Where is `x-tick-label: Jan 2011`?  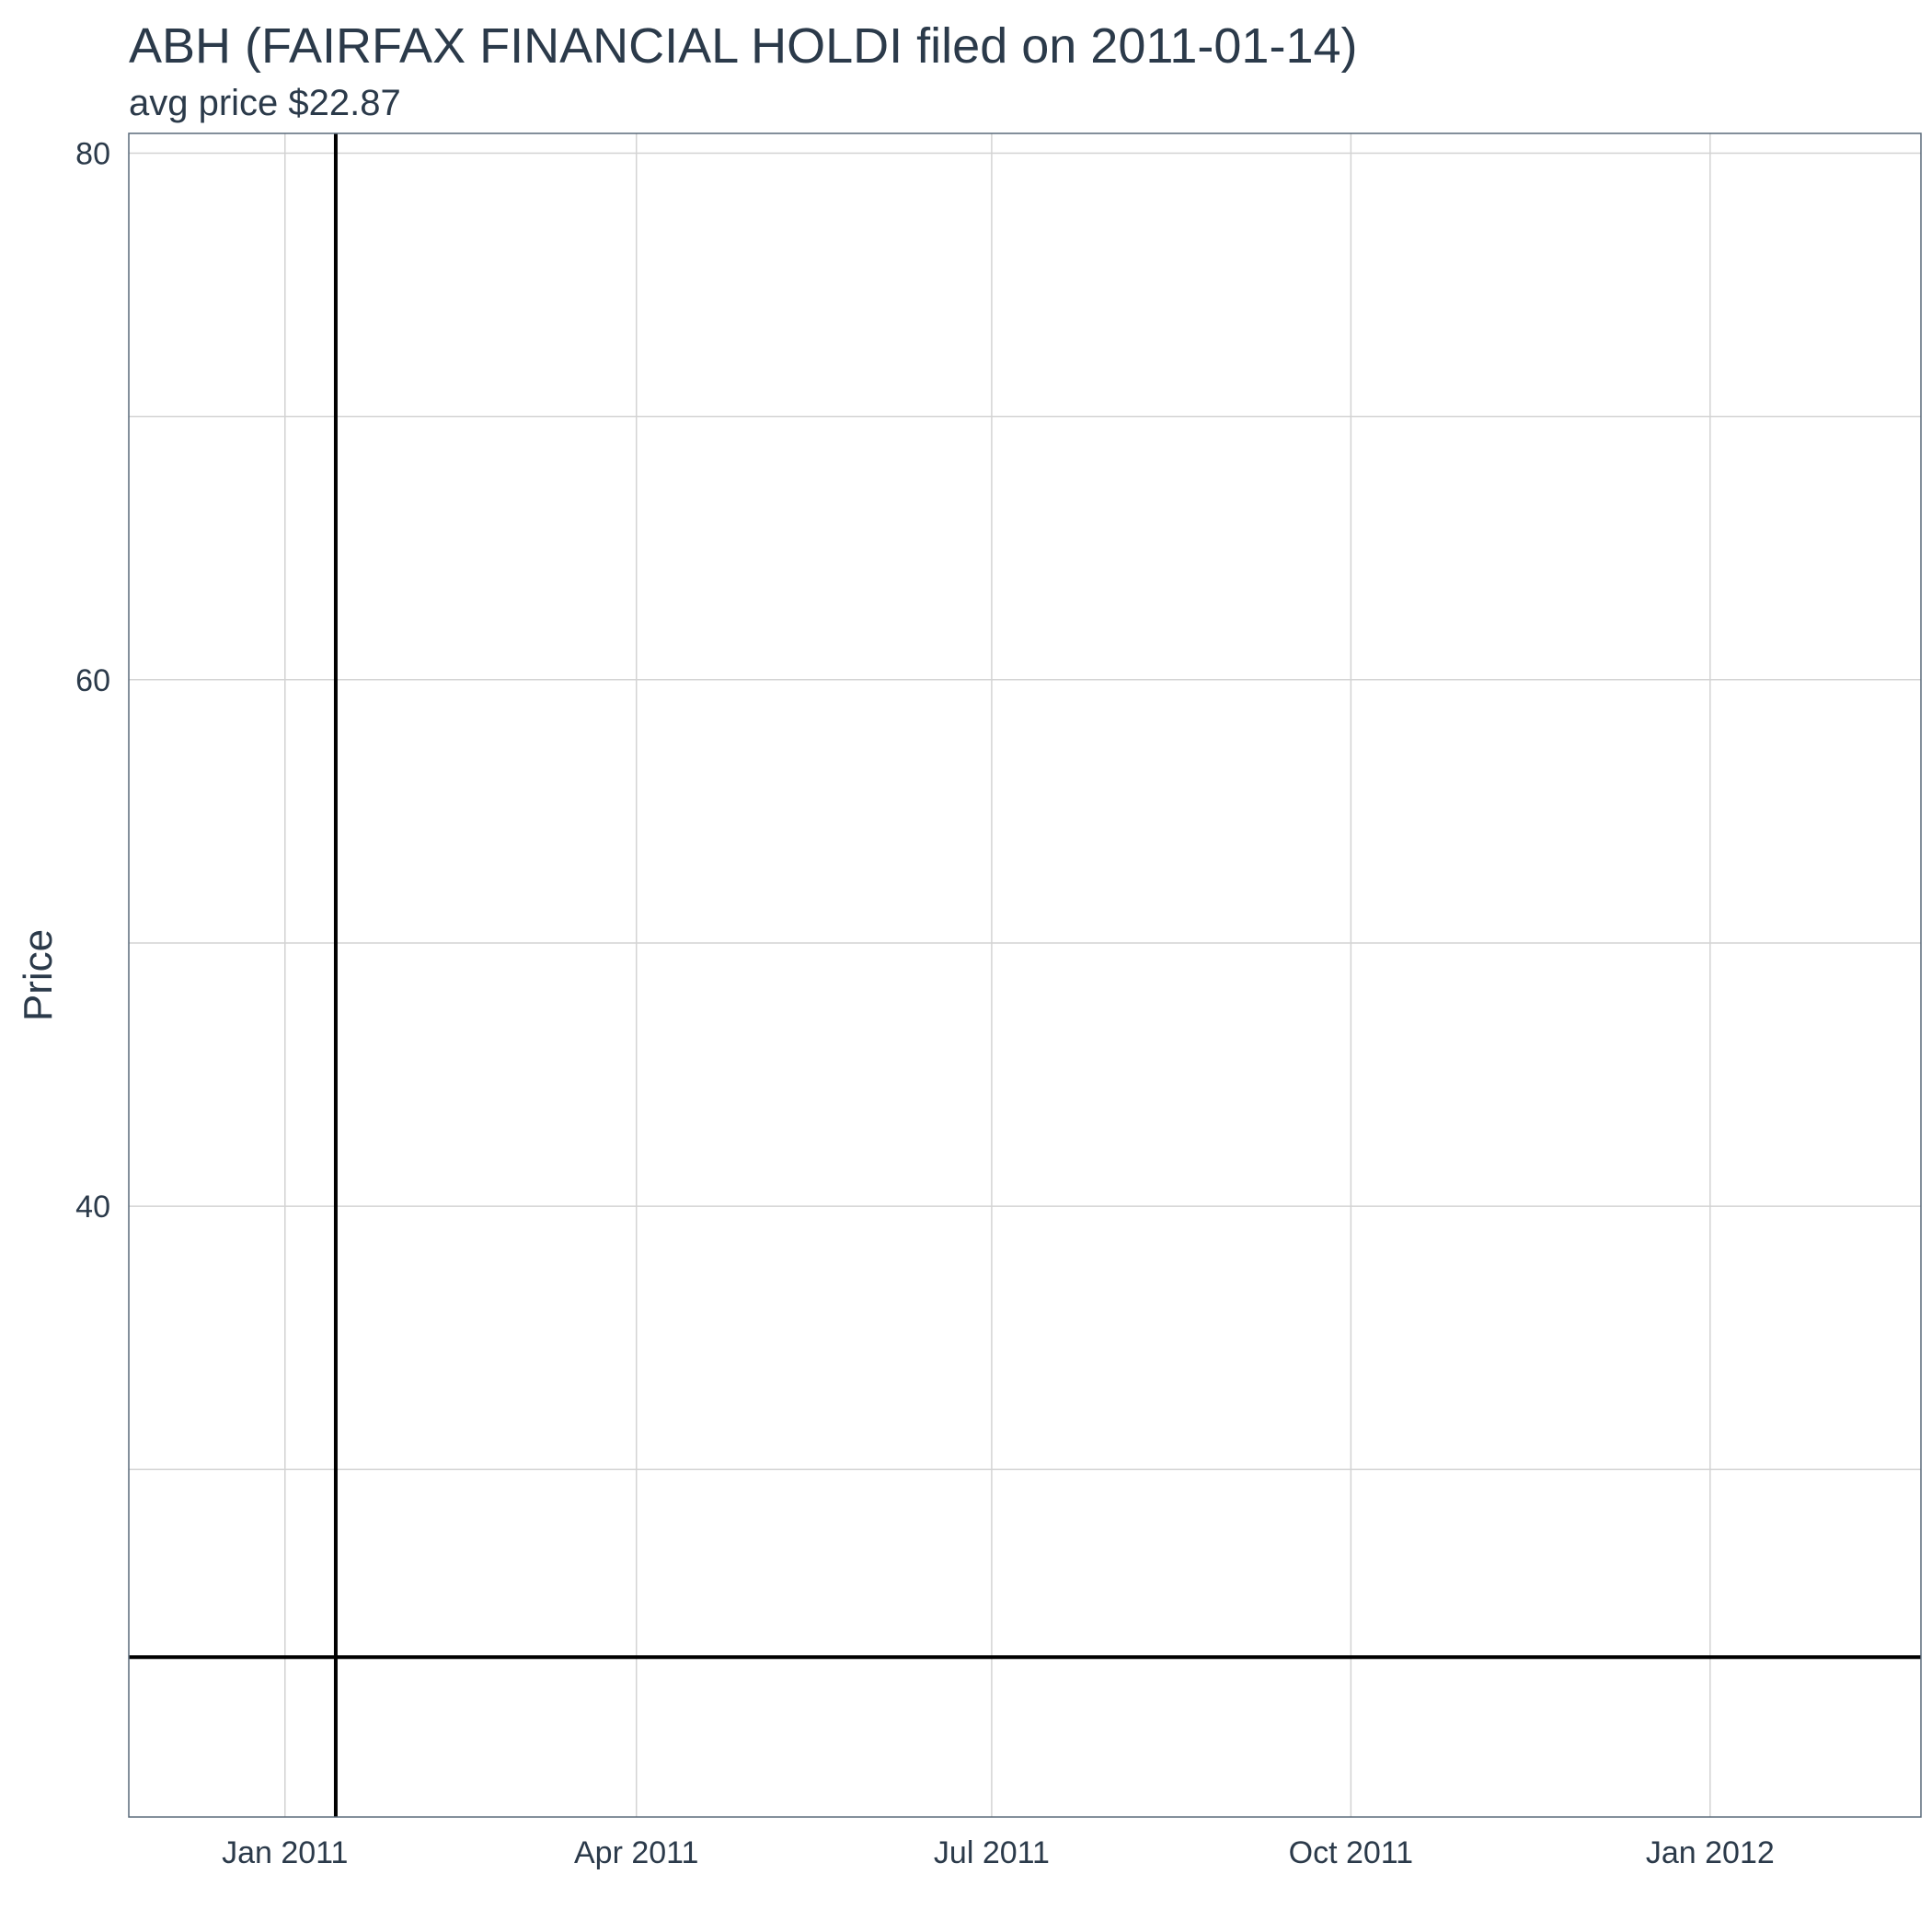 x-tick-label: Jan 2011 is located at coordinates (285, 1852).